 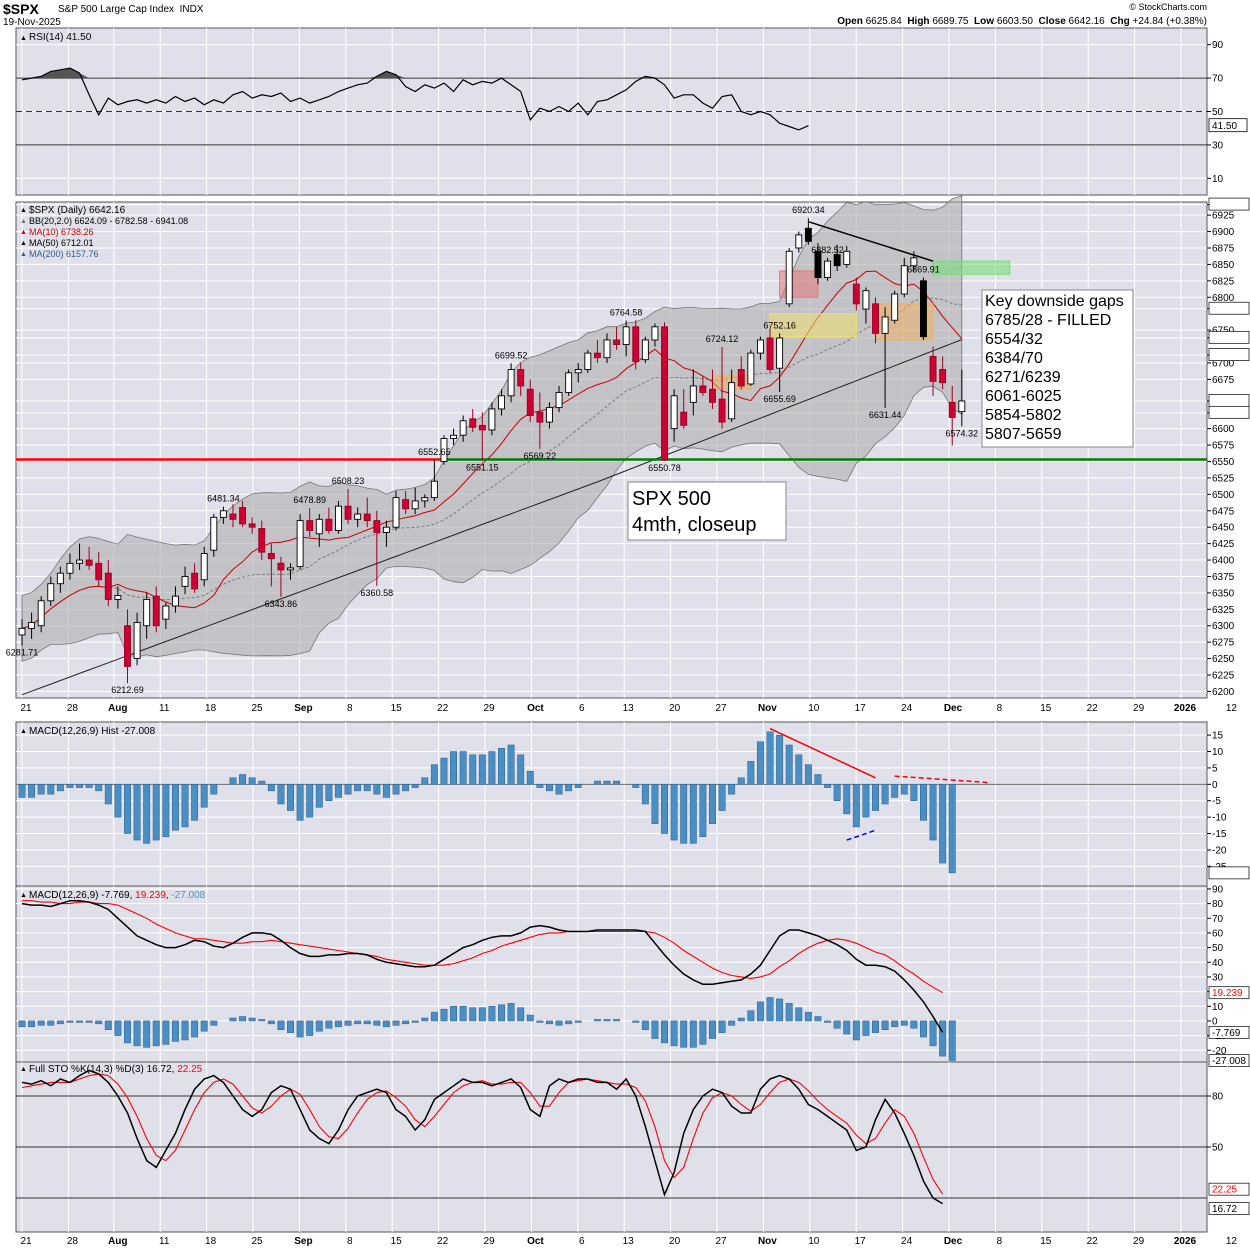 What do you see at coordinates (1223, 495) in the screenshot?
I see `price-panel-ytick-label: 6500` at bounding box center [1223, 495].